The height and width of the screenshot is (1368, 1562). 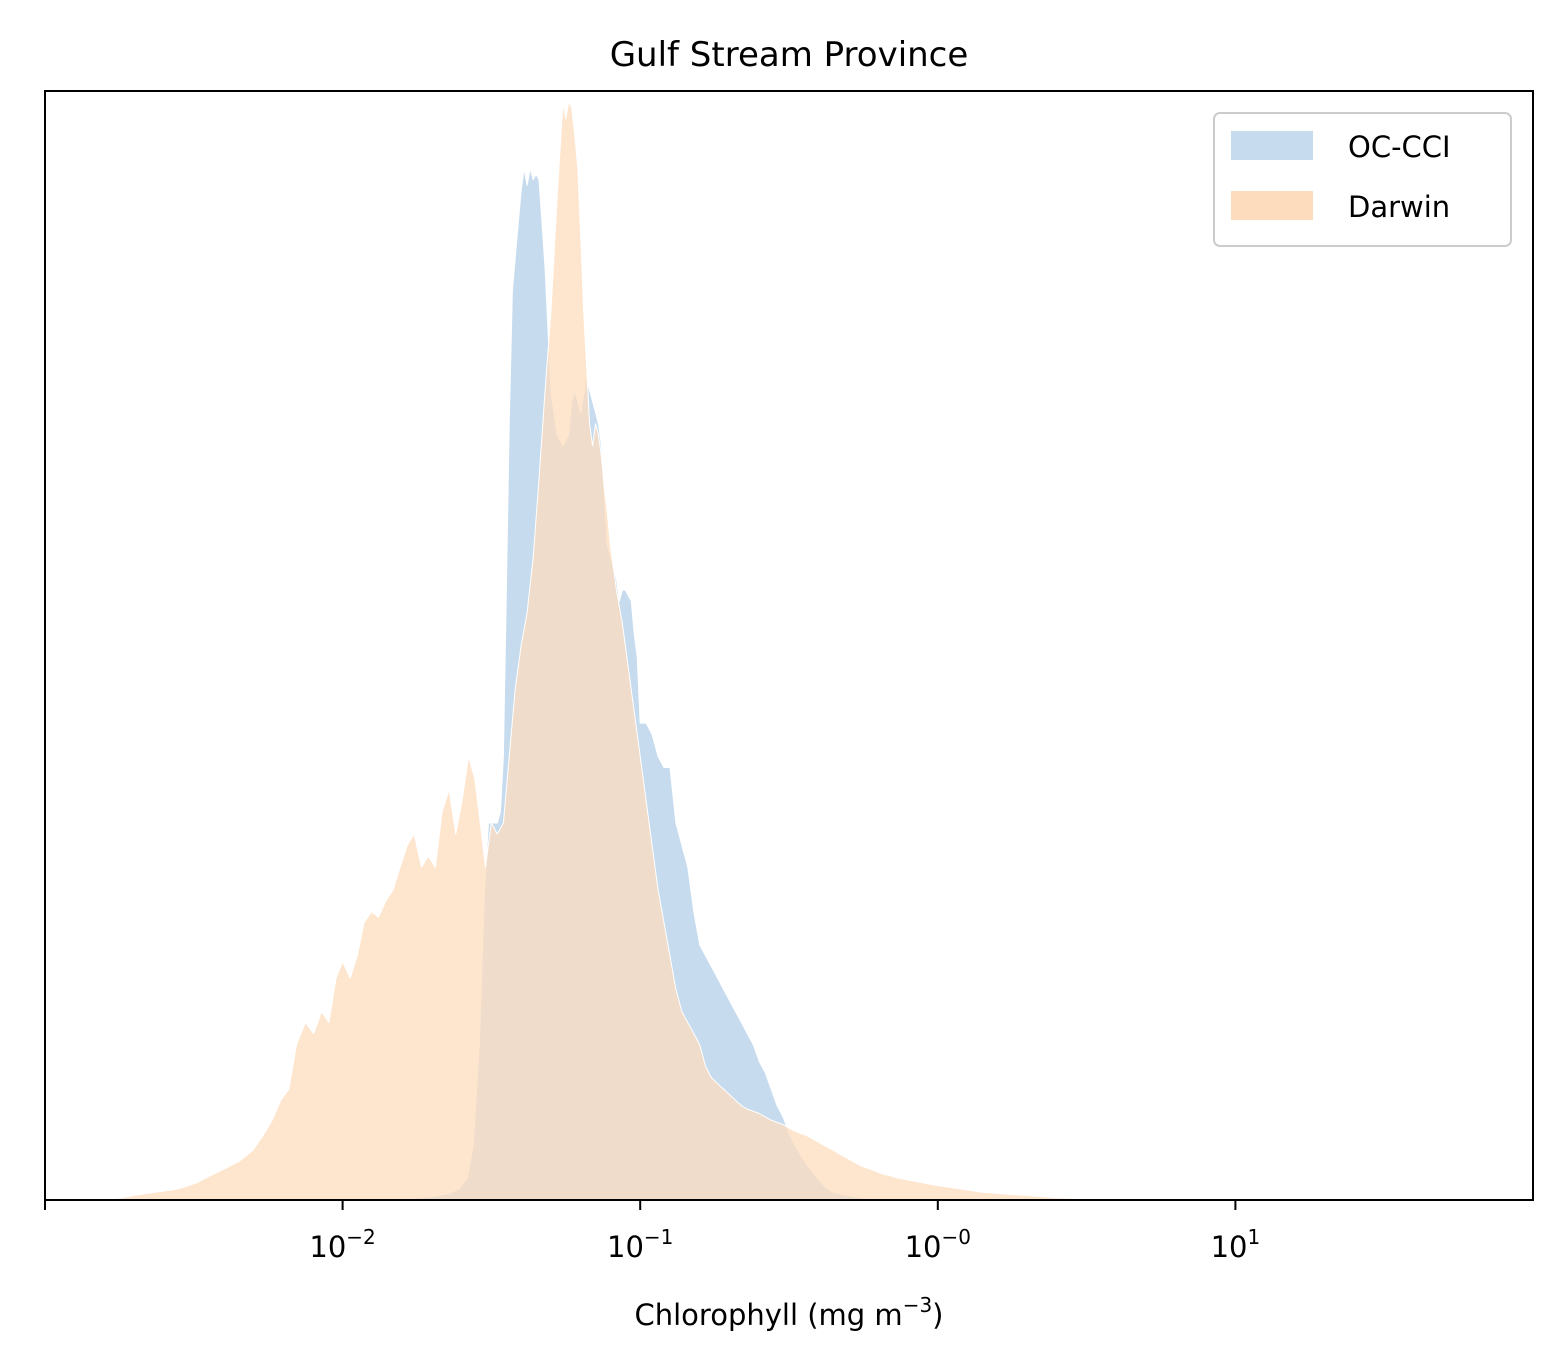 I want to click on x-axis-label: Chlorophyll (mg m−3), so click(x=789, y=1312).